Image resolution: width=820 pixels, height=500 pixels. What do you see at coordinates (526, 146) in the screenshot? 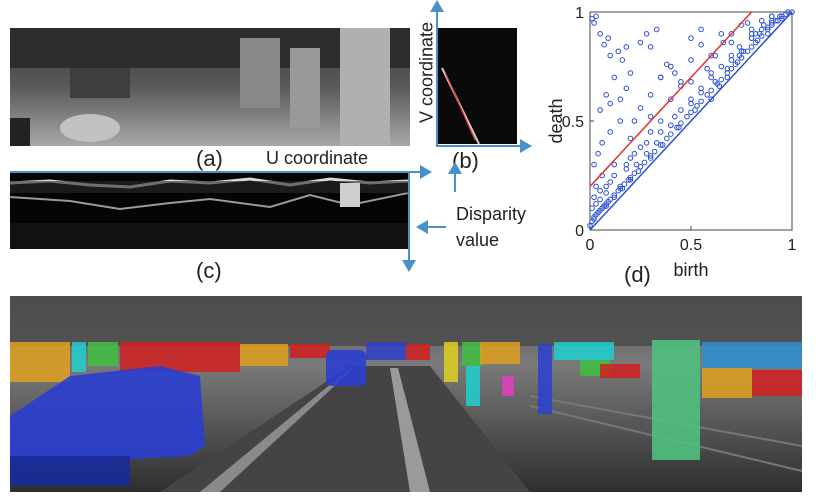
I see `b-horizontal-arrowhead` at bounding box center [526, 146].